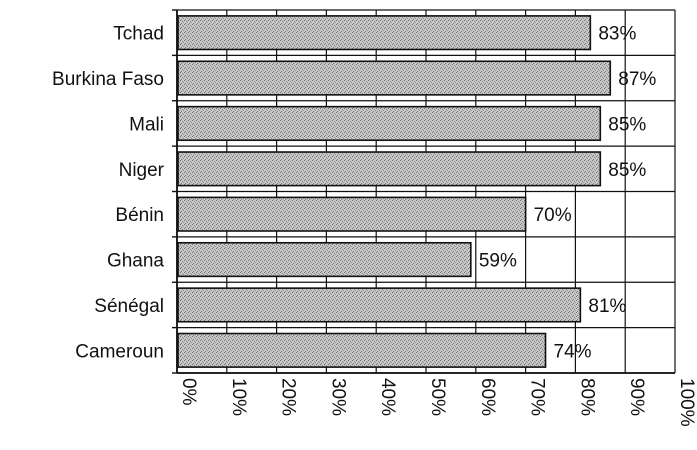  I want to click on category-label: Sénégal, so click(129, 306).